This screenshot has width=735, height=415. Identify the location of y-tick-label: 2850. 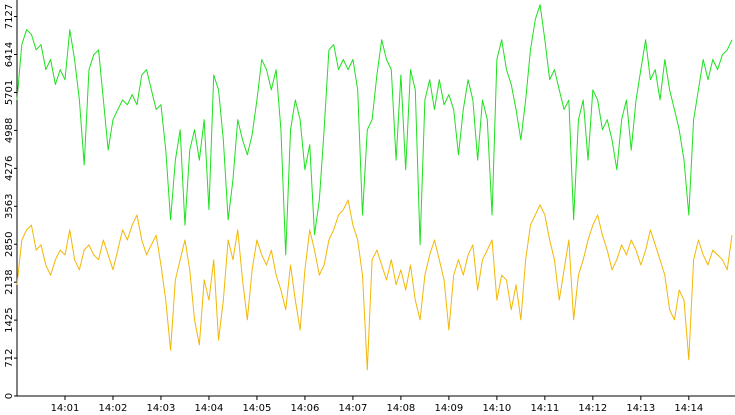
(9, 244).